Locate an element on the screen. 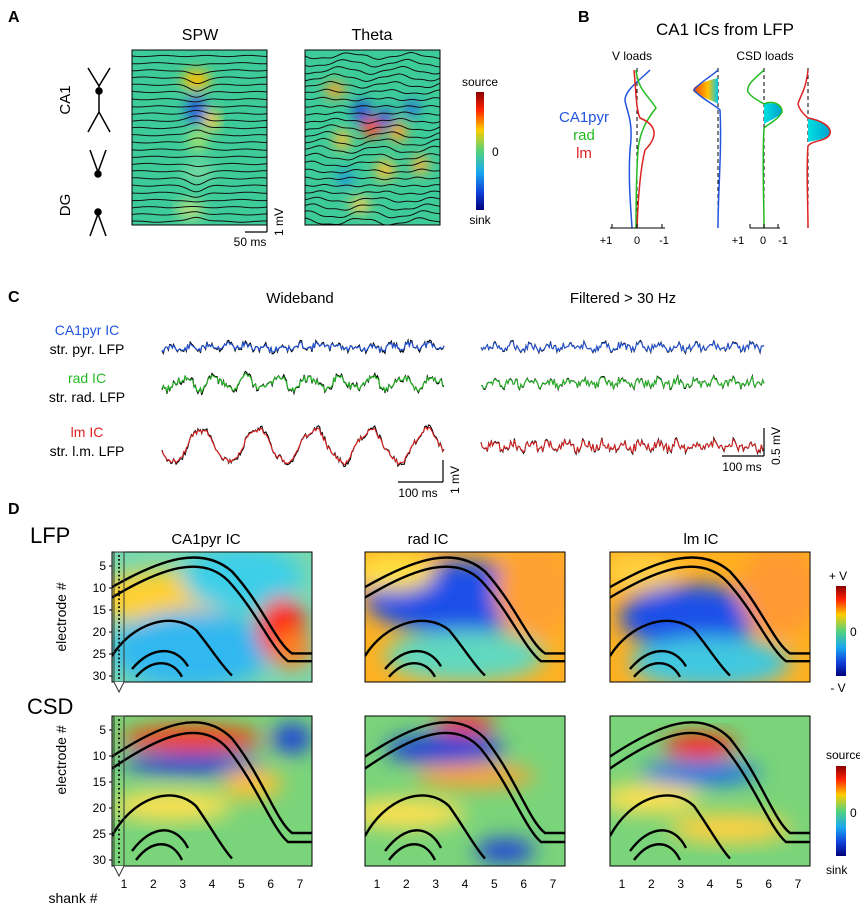  csd-colorbar is located at coordinates (841, 811).